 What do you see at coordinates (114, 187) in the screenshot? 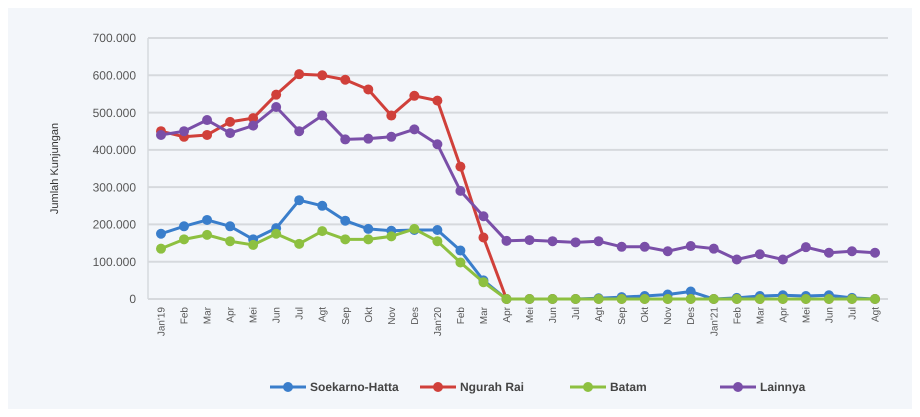
I see `y-tick-label: 300.000` at bounding box center [114, 187].